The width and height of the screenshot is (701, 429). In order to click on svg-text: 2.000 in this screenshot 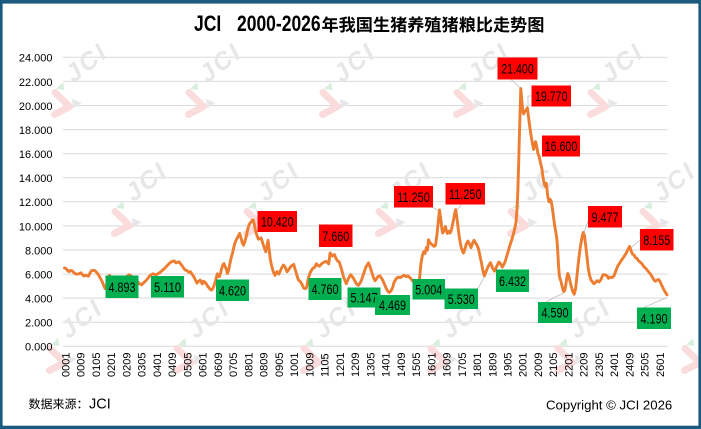, I will do `click(39, 324)`.